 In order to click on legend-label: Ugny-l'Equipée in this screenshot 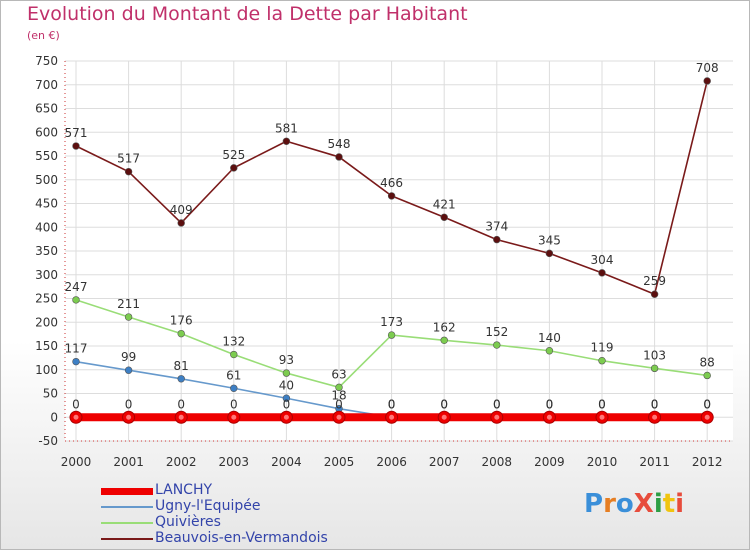, I will do `click(208, 506)`.